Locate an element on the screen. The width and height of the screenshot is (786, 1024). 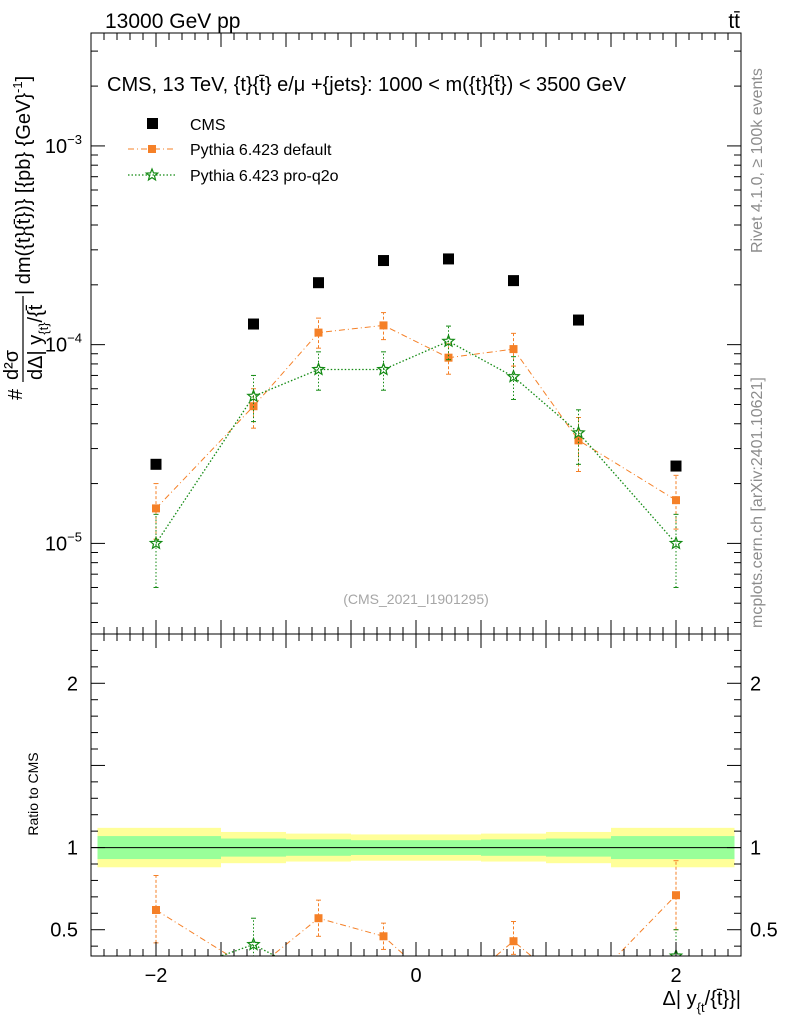
ratio-y-tick-label-right: 0.5 is located at coordinates (764, 931).